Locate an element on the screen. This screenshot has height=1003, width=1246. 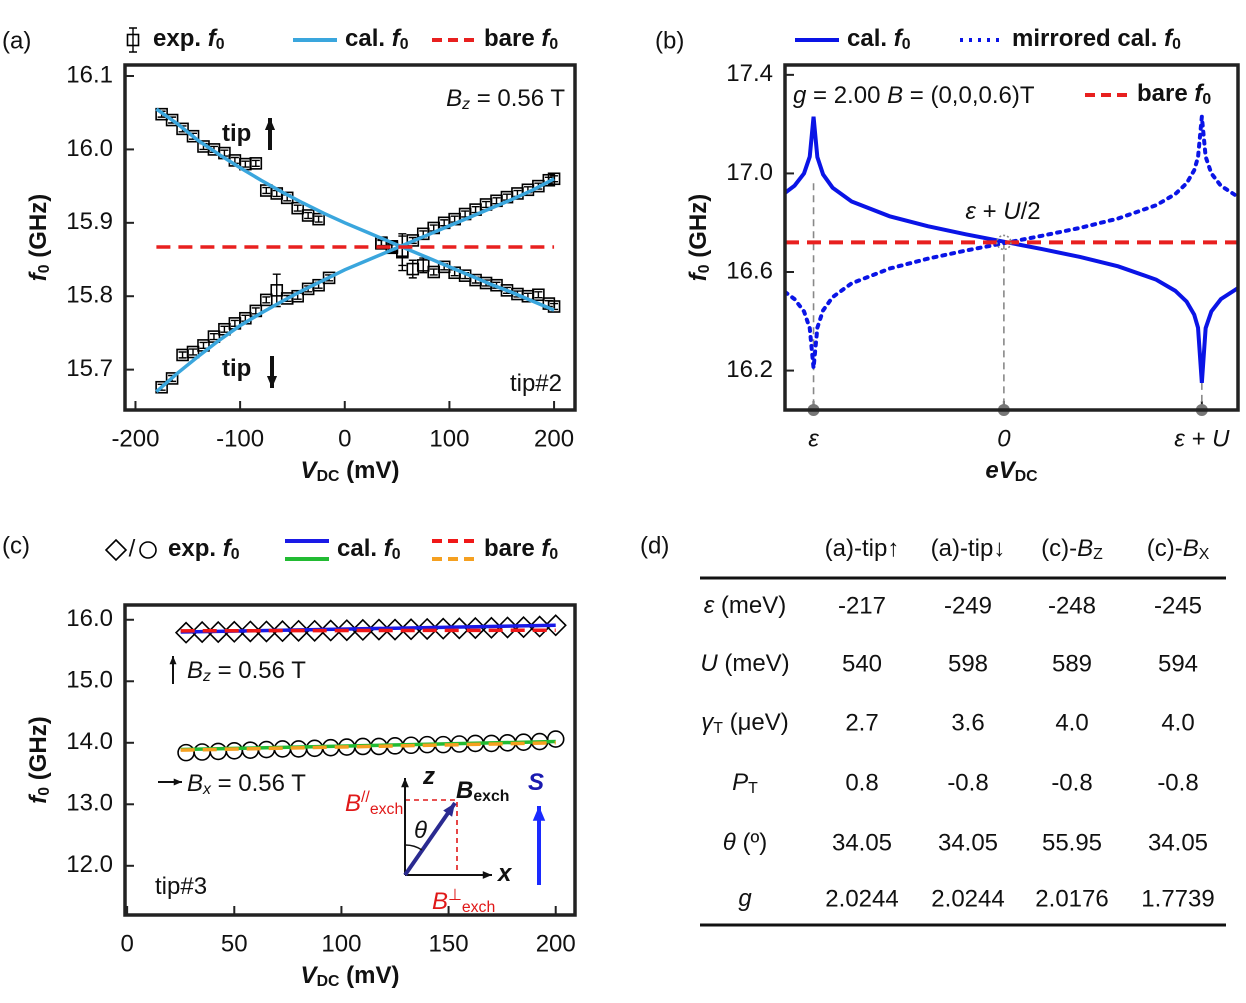
table-cell: 1.7739 is located at coordinates (1177, 898).